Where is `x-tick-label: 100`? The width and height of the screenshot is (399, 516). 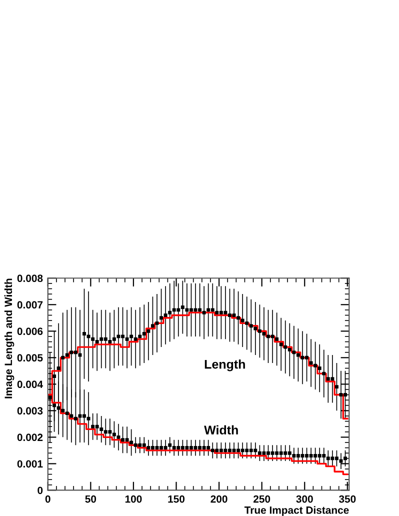 x-tick-label: 100 is located at coordinates (133, 499).